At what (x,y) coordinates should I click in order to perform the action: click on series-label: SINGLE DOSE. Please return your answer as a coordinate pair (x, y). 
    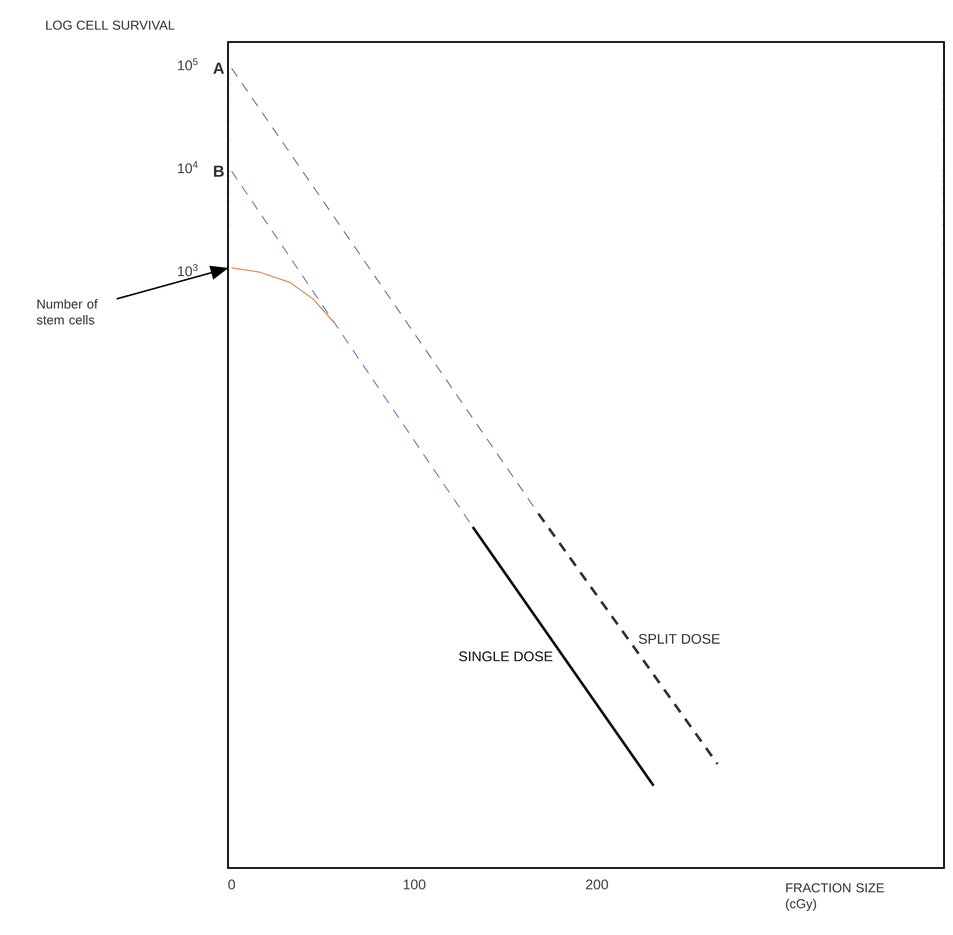
    Looking at the image, I should click on (505, 656).